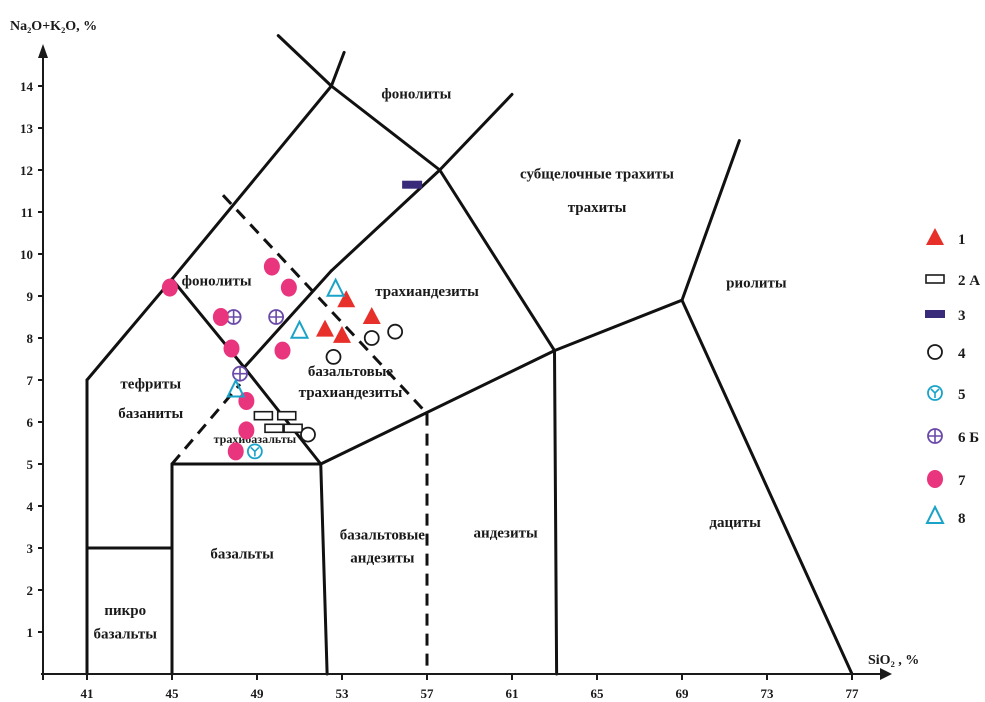  I want to click on legend-label: 5, so click(962, 395).